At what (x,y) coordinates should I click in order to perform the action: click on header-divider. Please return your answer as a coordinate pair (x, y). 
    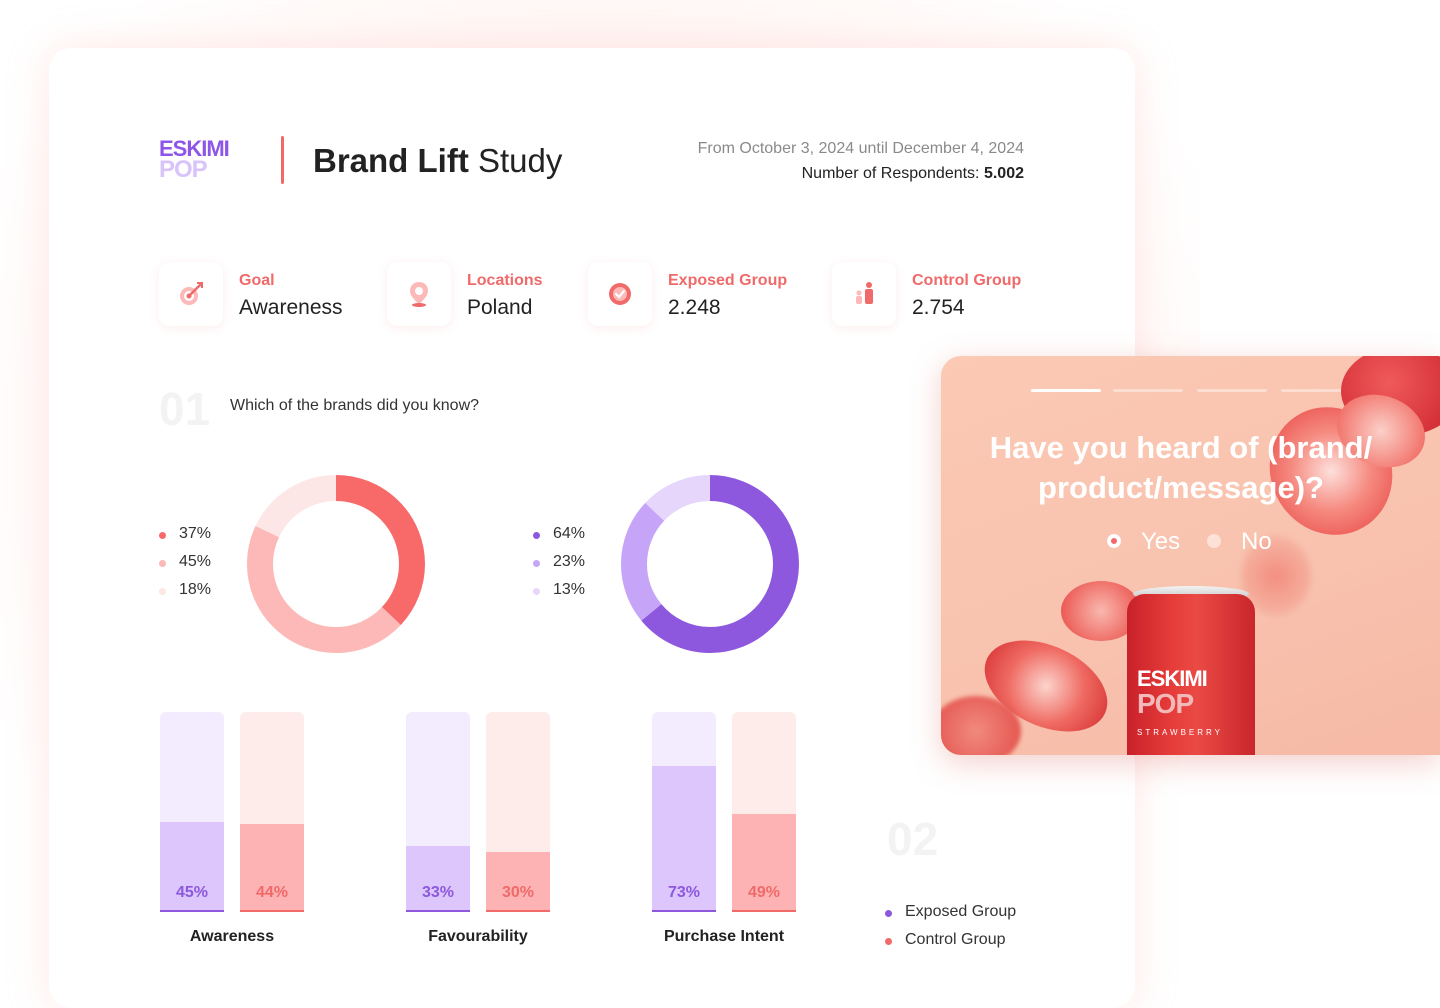
    Looking at the image, I should click on (282, 160).